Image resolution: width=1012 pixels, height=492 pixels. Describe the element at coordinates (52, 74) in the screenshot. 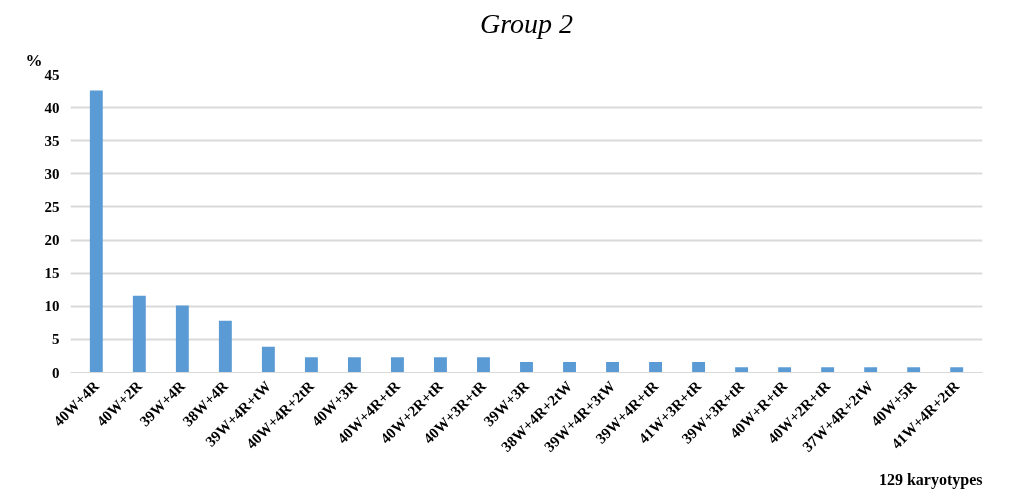

I see `y-tick-label: 45` at that location.